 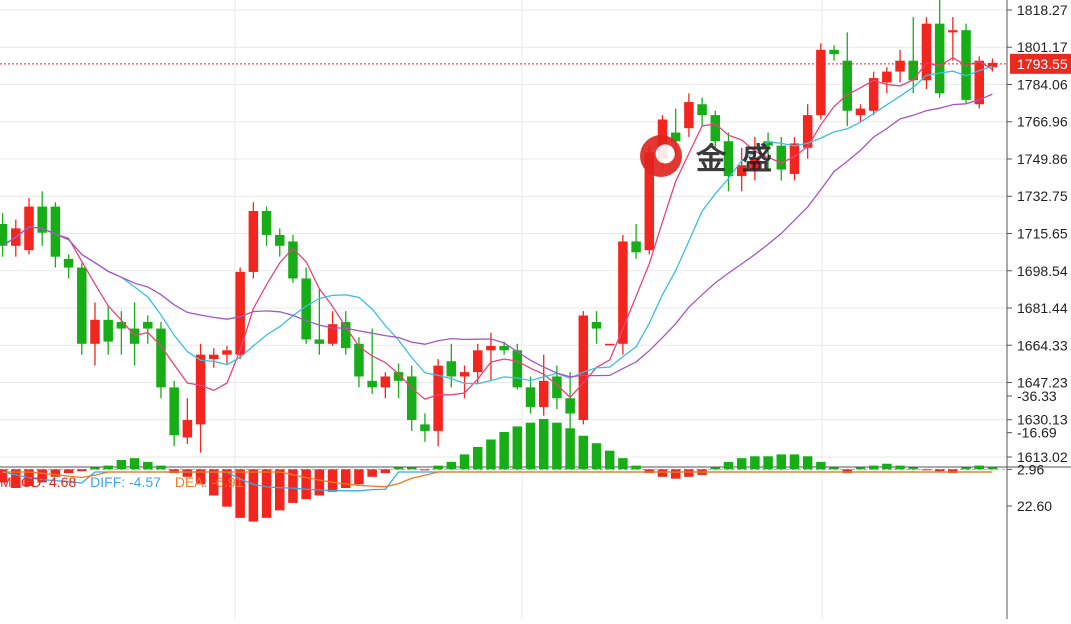 What do you see at coordinates (209, 482) in the screenshot?
I see `macd-legend-dea: DEA: -6.91` at bounding box center [209, 482].